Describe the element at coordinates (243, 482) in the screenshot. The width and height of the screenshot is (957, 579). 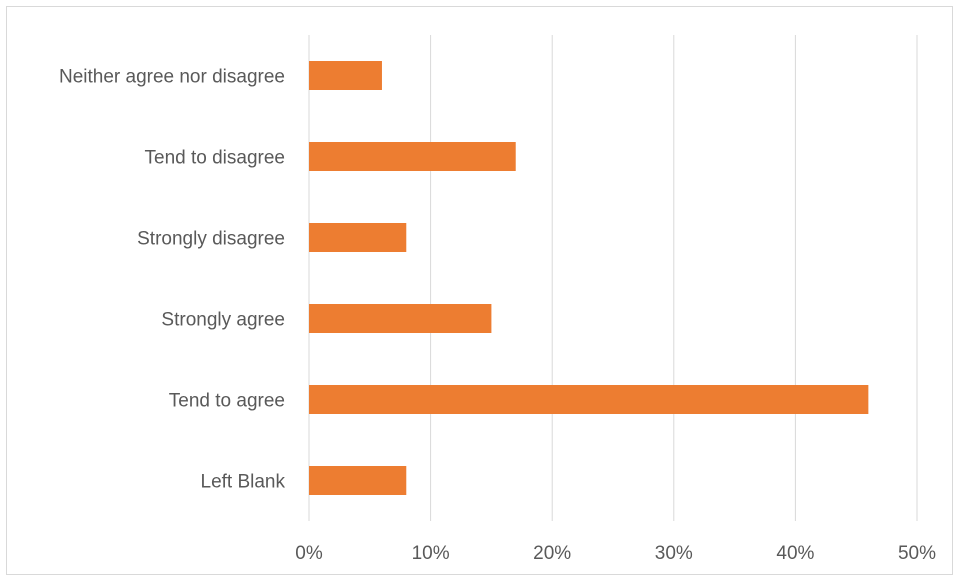
I see `category-label: Left Blank` at that location.